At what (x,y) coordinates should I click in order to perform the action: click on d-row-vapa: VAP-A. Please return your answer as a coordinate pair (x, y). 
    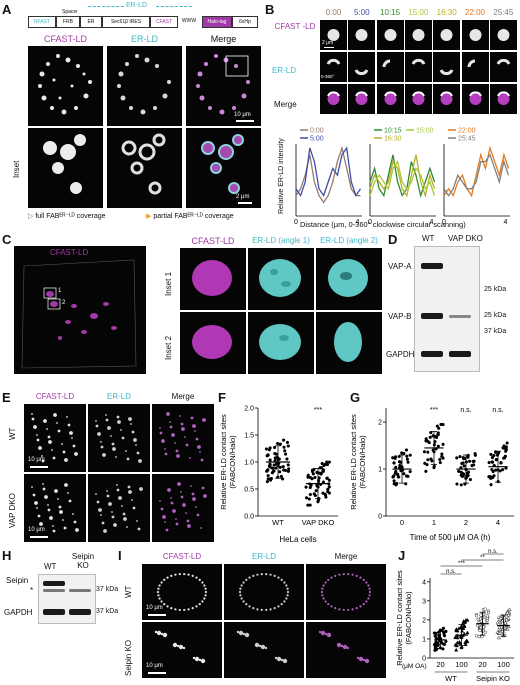
    Looking at the image, I should click on (400, 266).